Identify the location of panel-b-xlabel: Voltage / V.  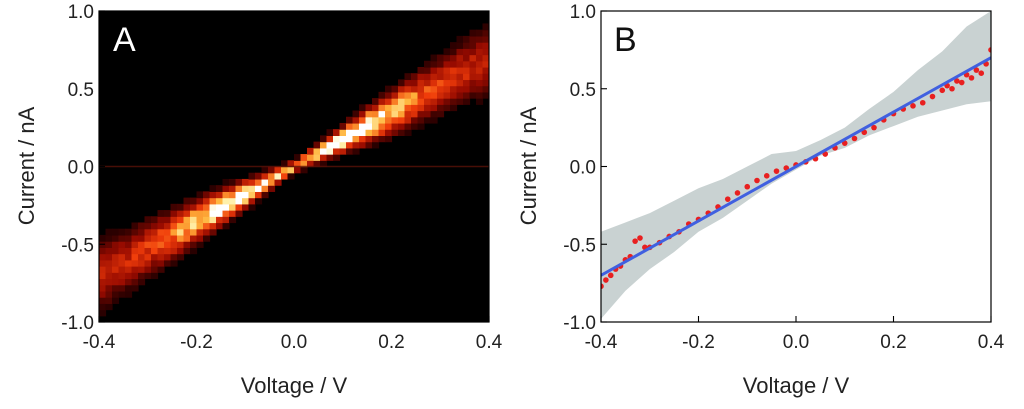
(796, 385).